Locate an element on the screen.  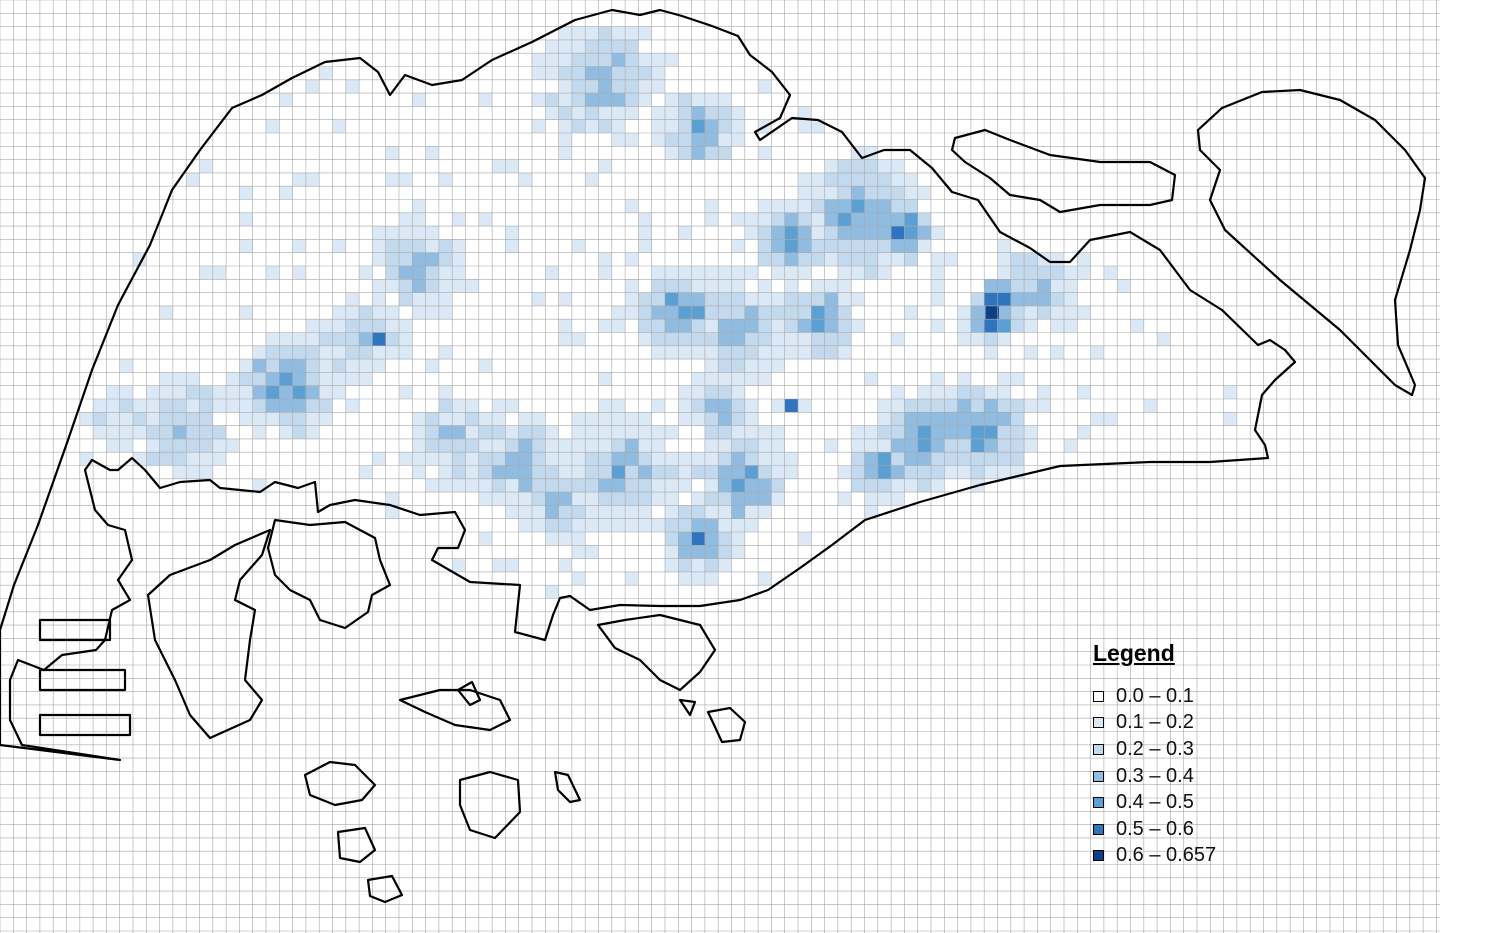
legend-item: 0.2 – 0.3 is located at coordinates (1193, 749).